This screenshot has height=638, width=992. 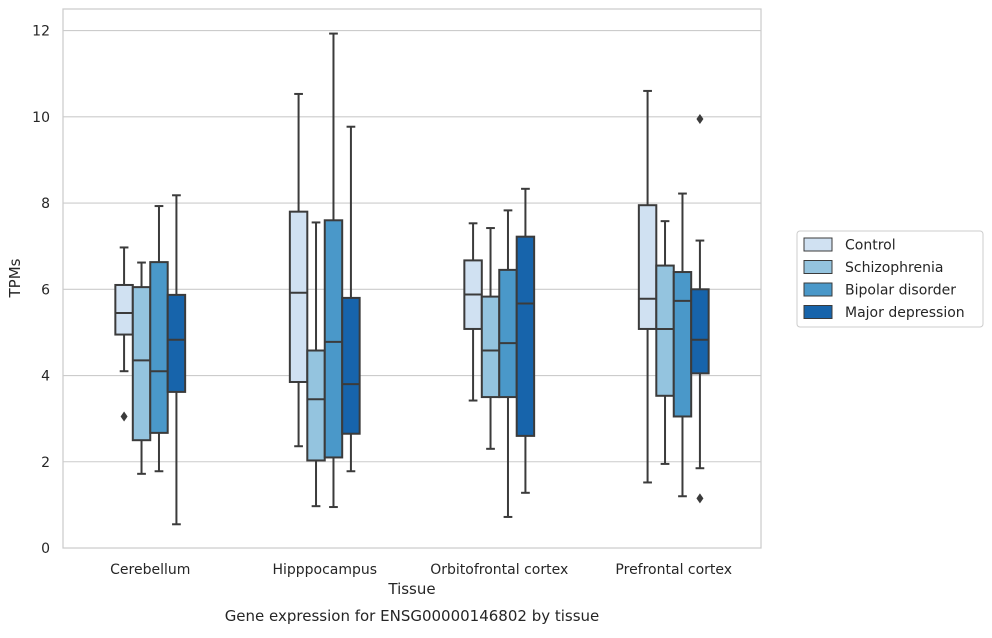 What do you see at coordinates (15, 278) in the screenshot?
I see `y-axis-label: TPMs` at bounding box center [15, 278].